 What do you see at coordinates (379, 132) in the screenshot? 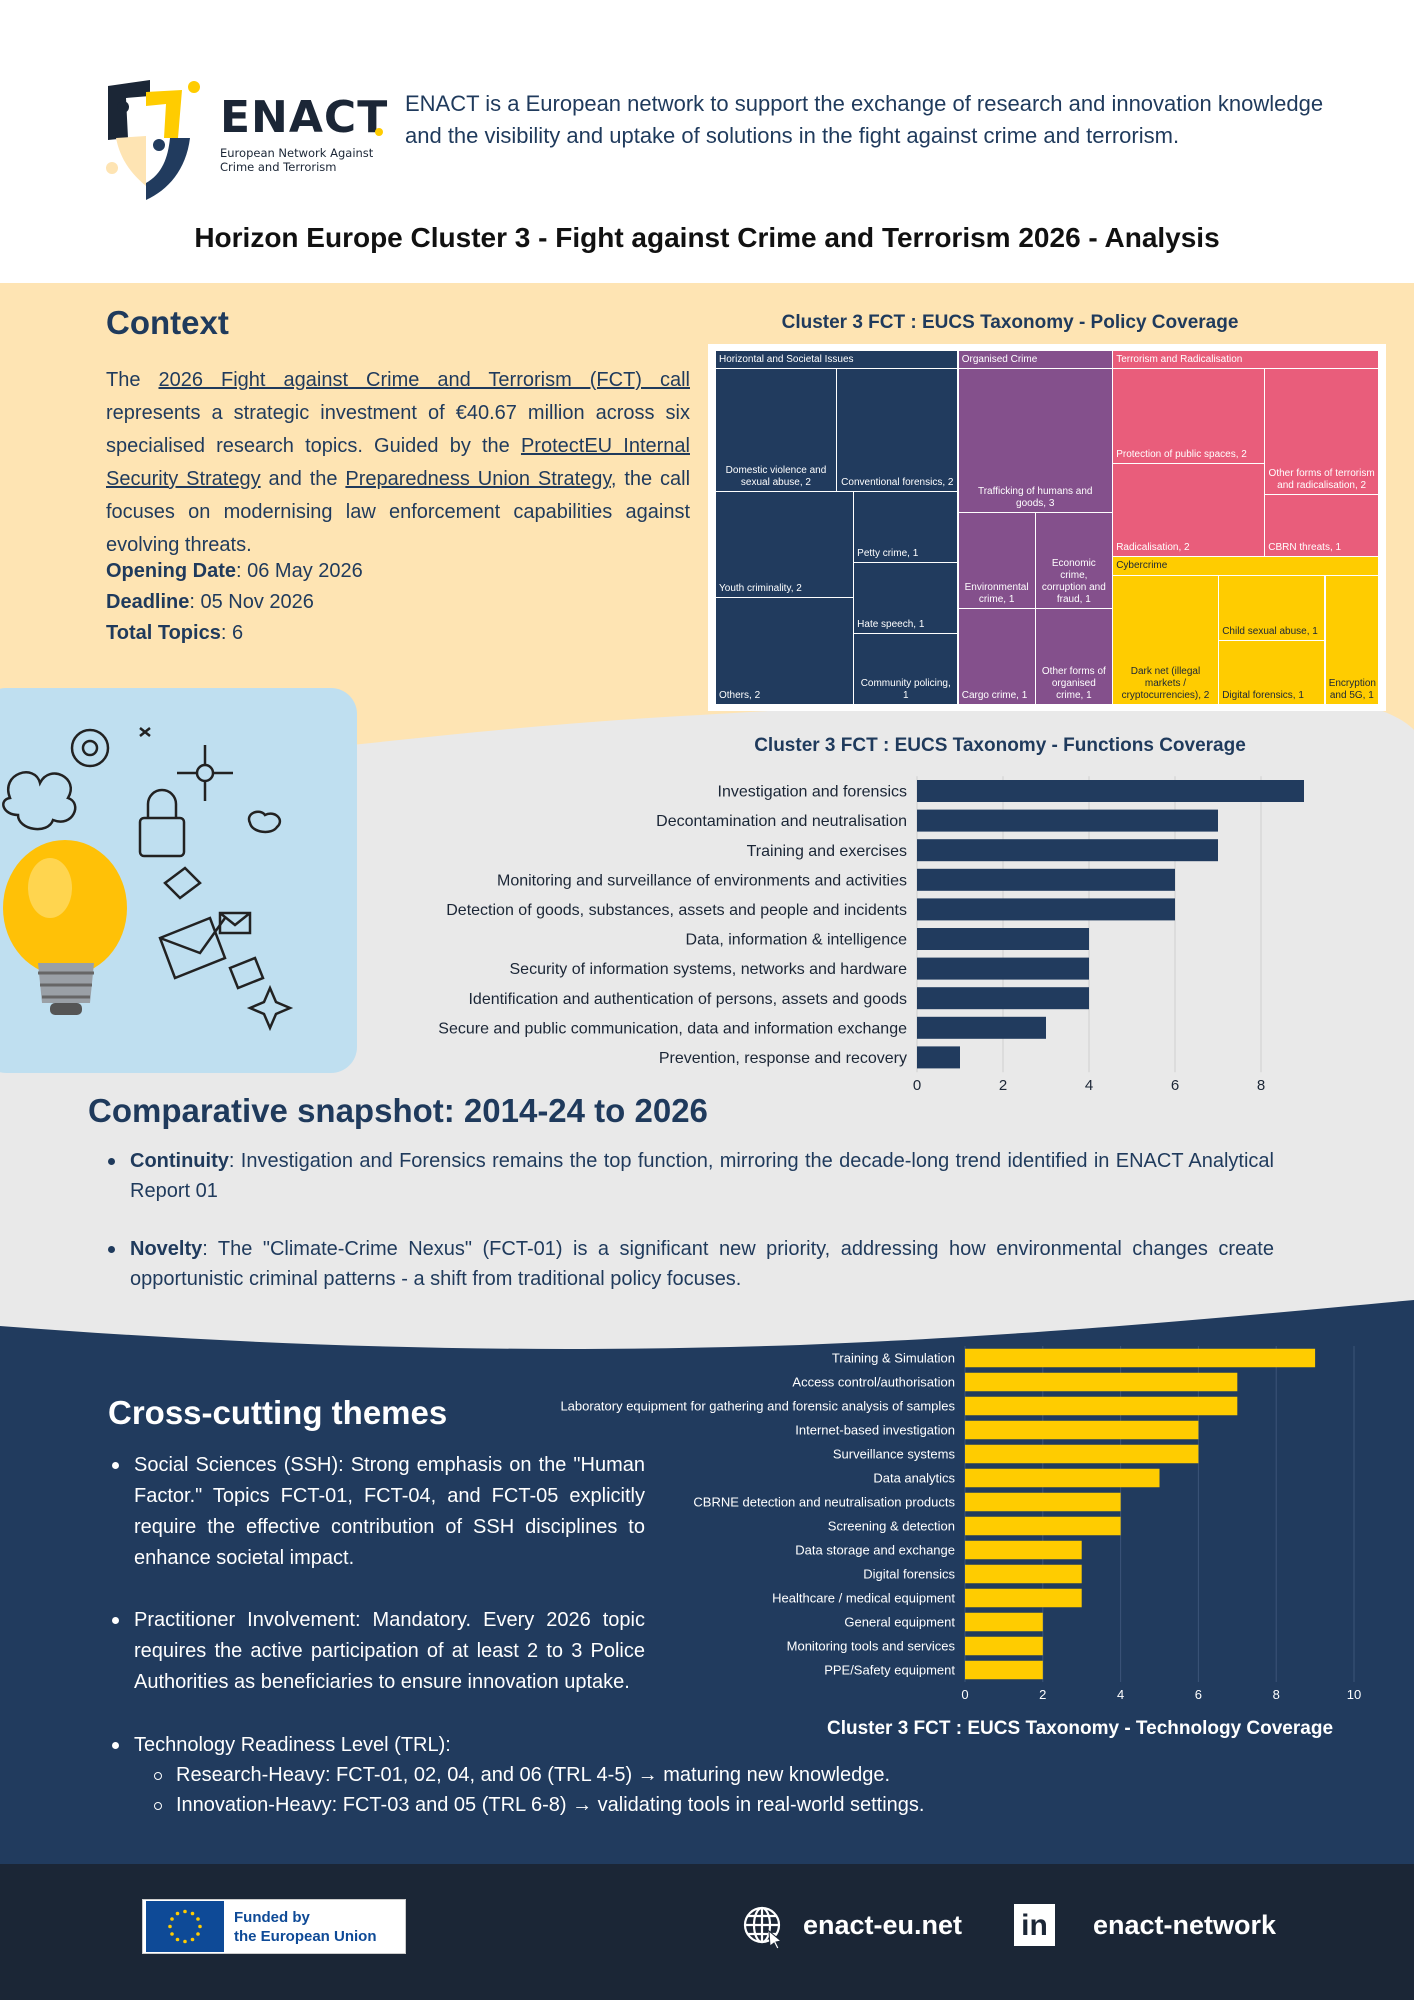
I see `logo-dot` at bounding box center [379, 132].